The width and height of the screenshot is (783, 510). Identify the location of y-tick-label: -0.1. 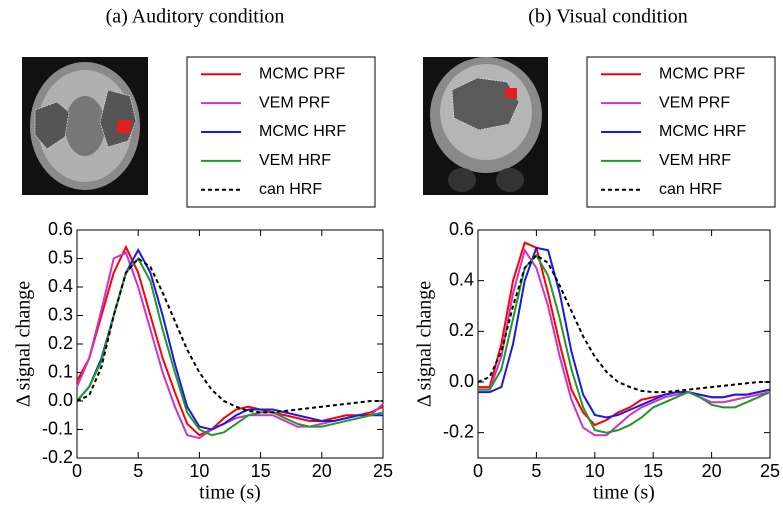
(57, 428).